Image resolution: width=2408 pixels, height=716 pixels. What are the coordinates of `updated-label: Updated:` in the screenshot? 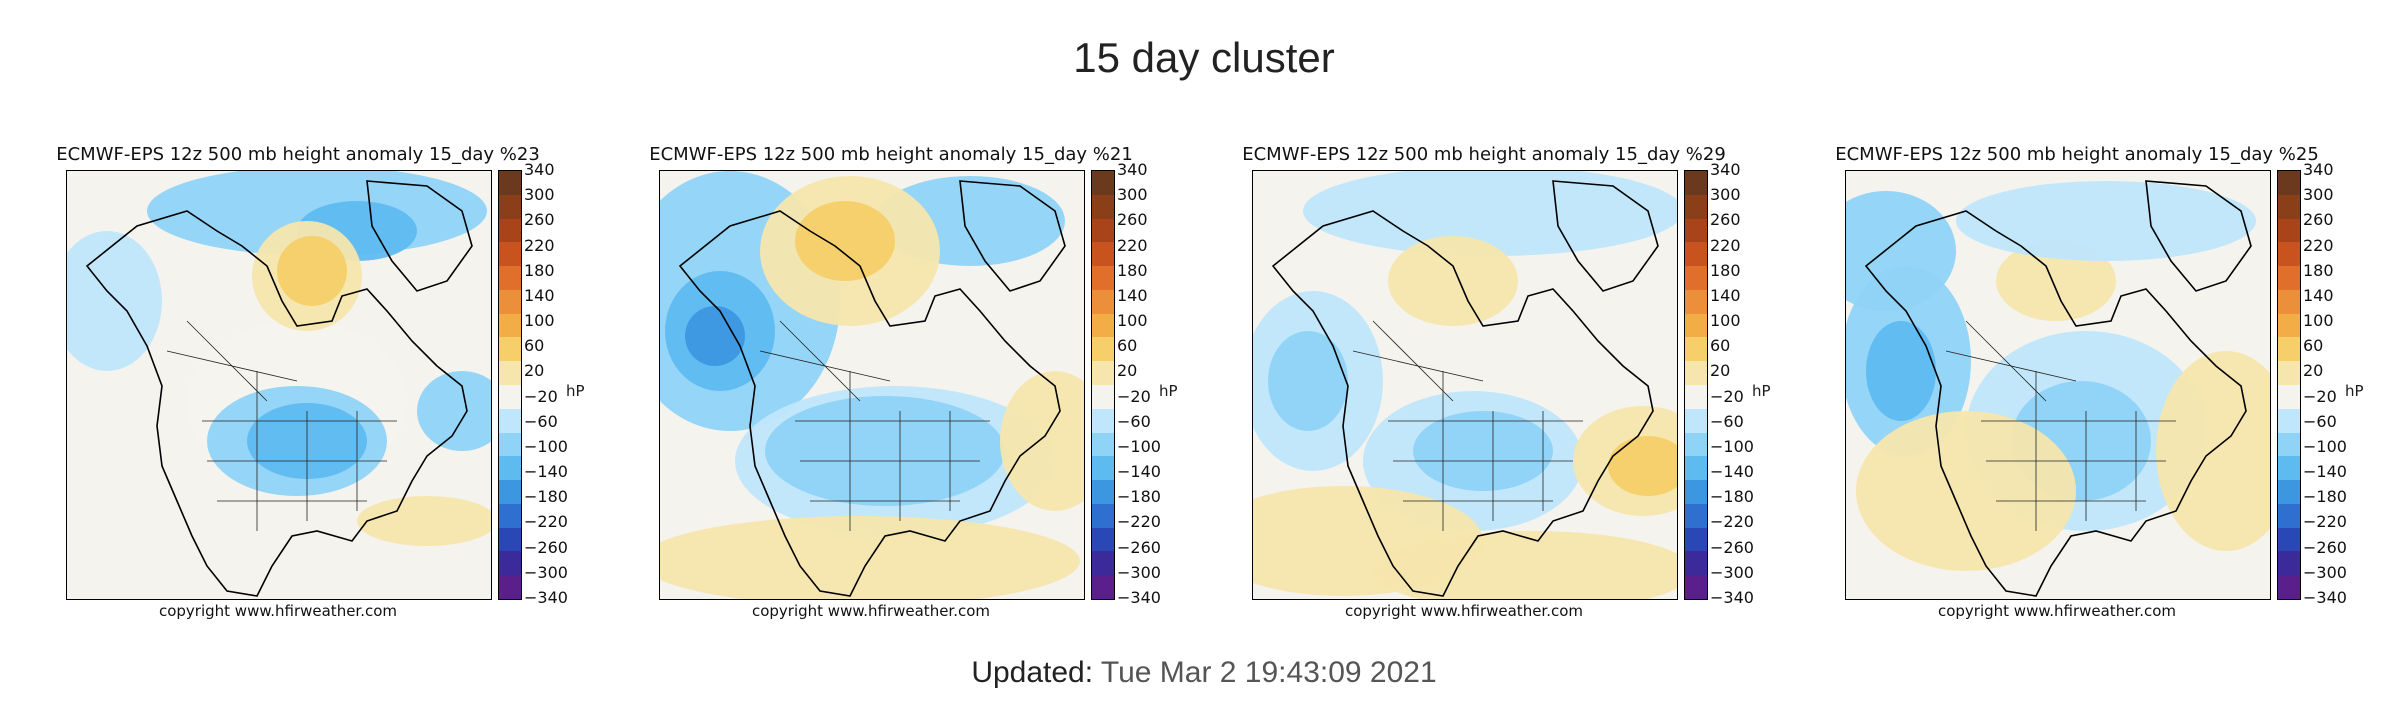 It's located at (1032, 672).